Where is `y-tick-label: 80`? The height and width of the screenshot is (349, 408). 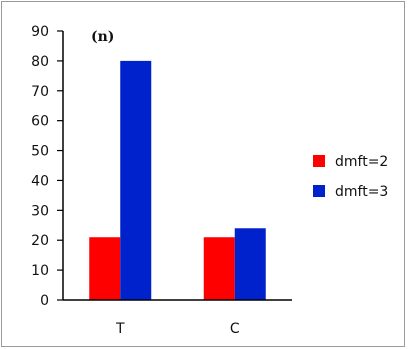 y-tick-label: 80 is located at coordinates (40, 62).